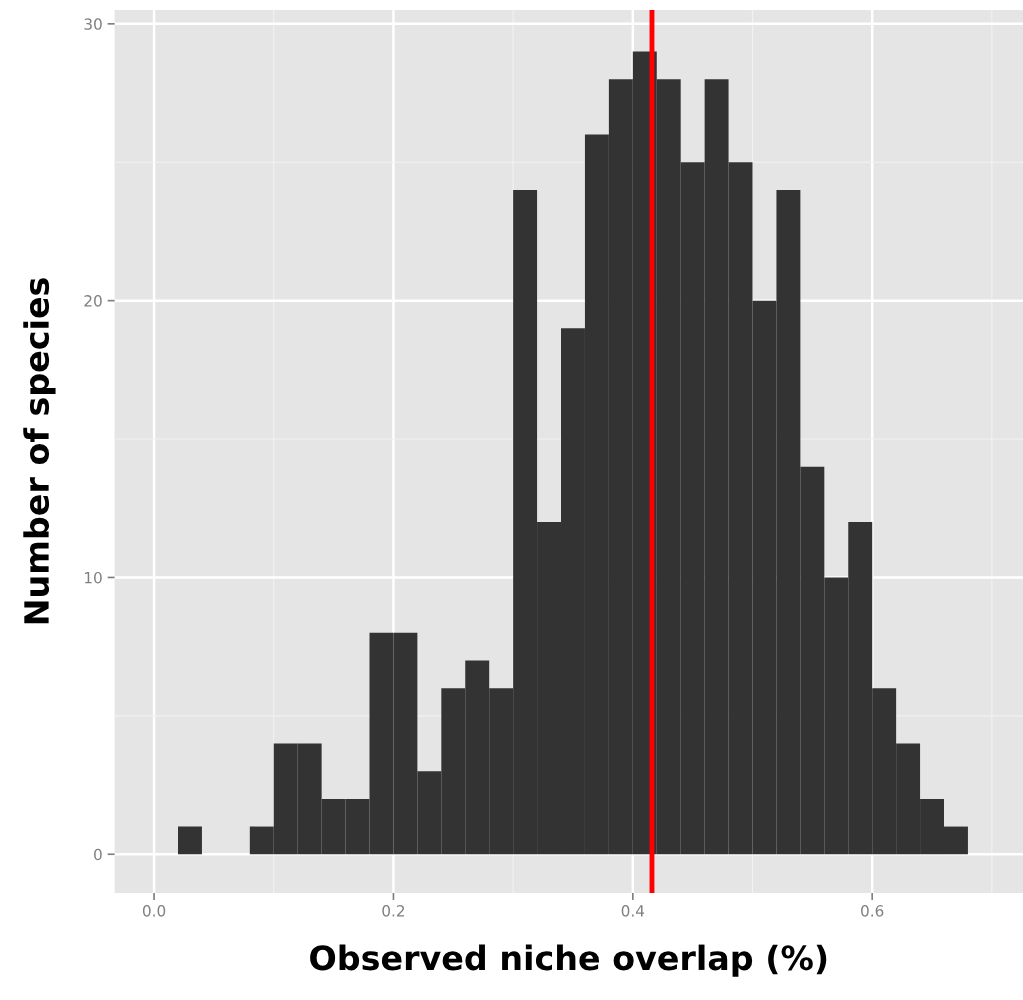 This screenshot has height=1000, width=1023. Describe the element at coordinates (98, 854) in the screenshot. I see `y-tick-label: 0` at that location.